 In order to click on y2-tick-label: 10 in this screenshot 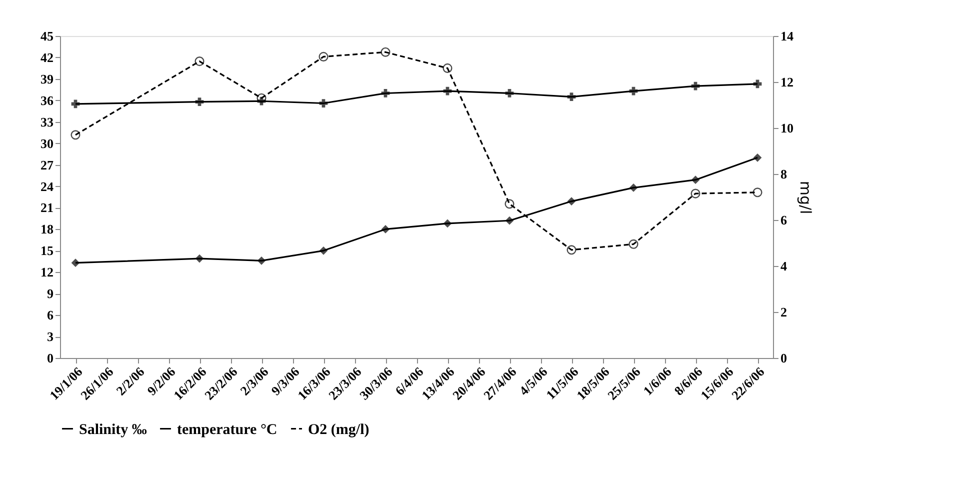, I will do `click(787, 128)`.